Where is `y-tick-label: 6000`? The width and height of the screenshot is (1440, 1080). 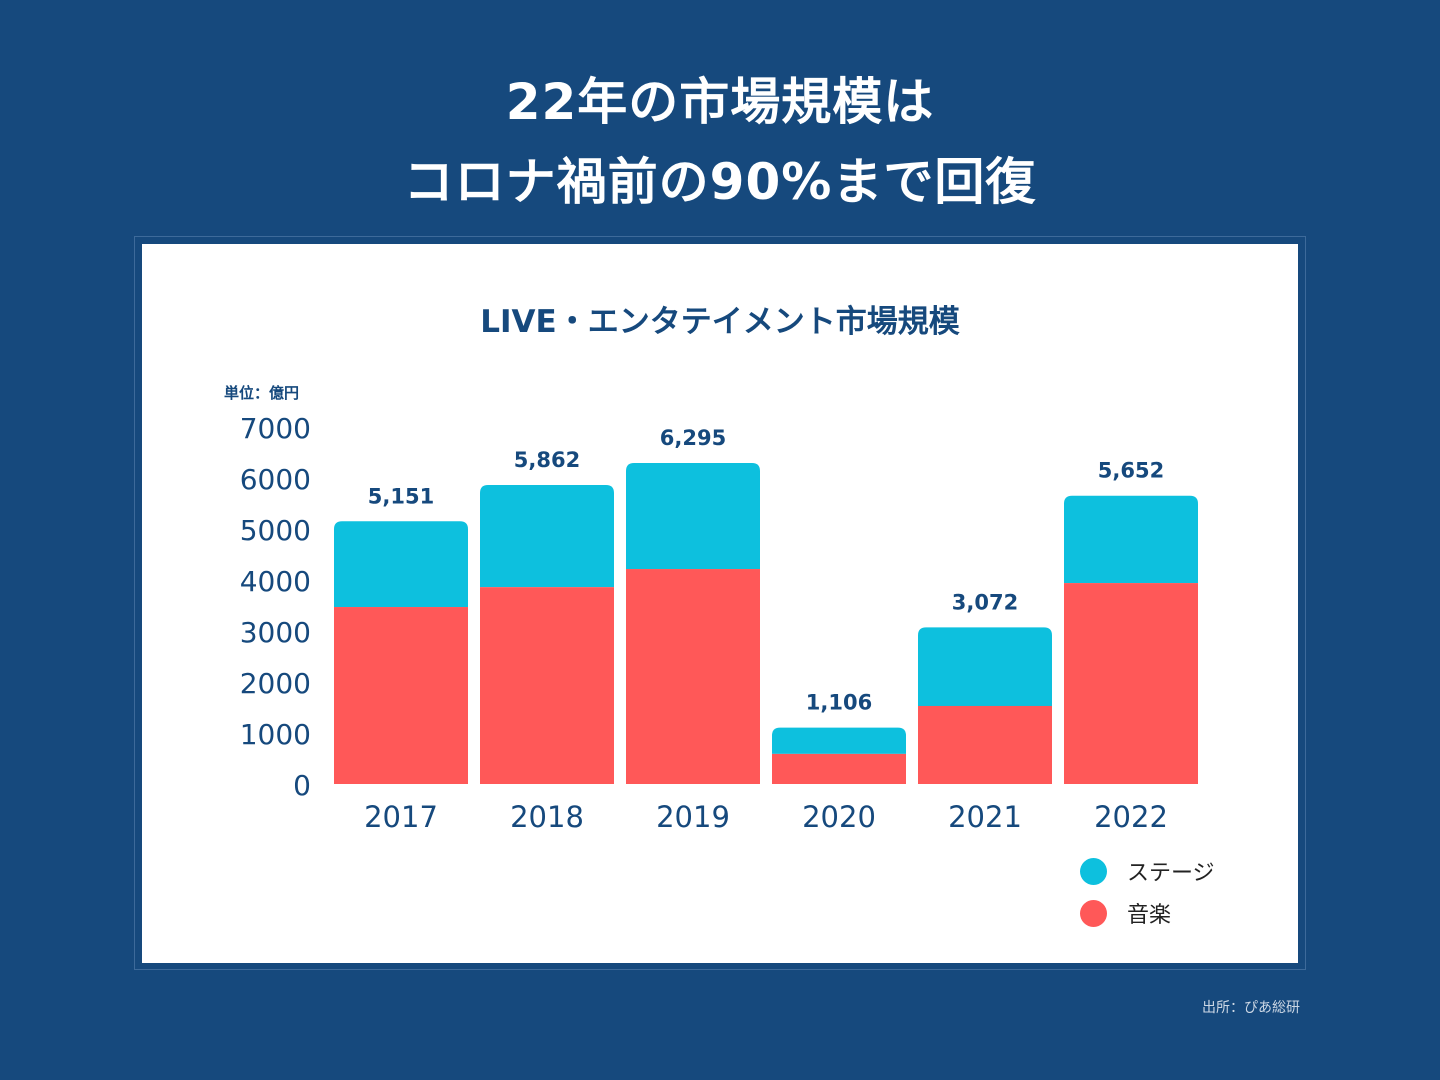 y-tick-label: 6000 is located at coordinates (275, 479).